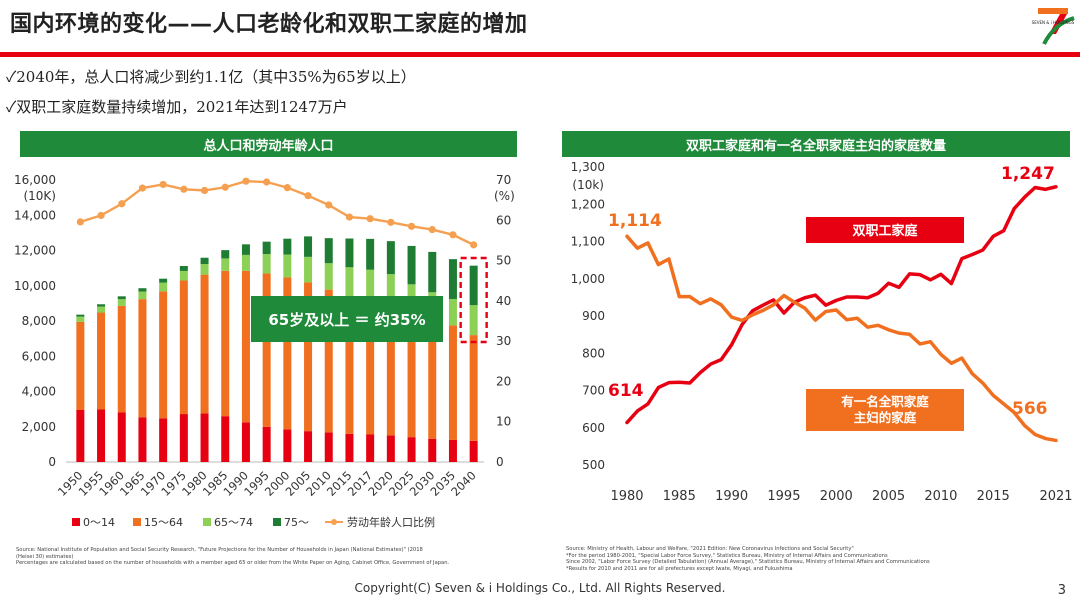 The image size is (1080, 607). I want to click on right-y-tick-label: 40, so click(503, 301).